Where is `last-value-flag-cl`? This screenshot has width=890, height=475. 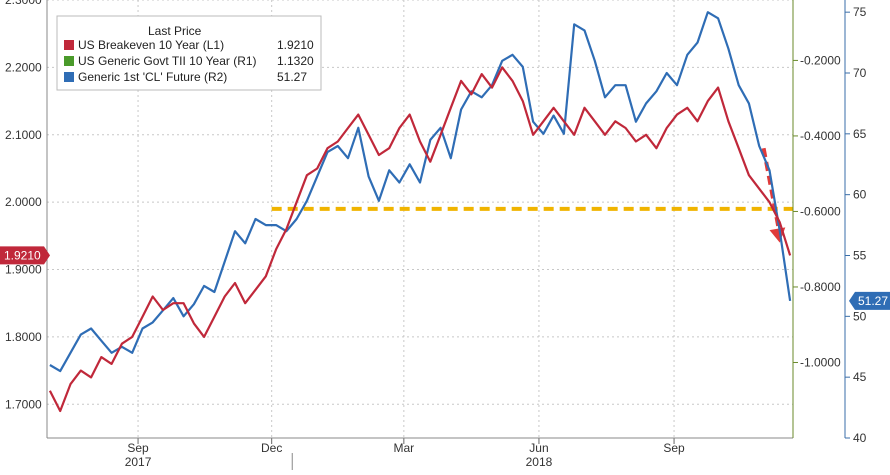
last-value-flag-cl is located at coordinates (869, 300).